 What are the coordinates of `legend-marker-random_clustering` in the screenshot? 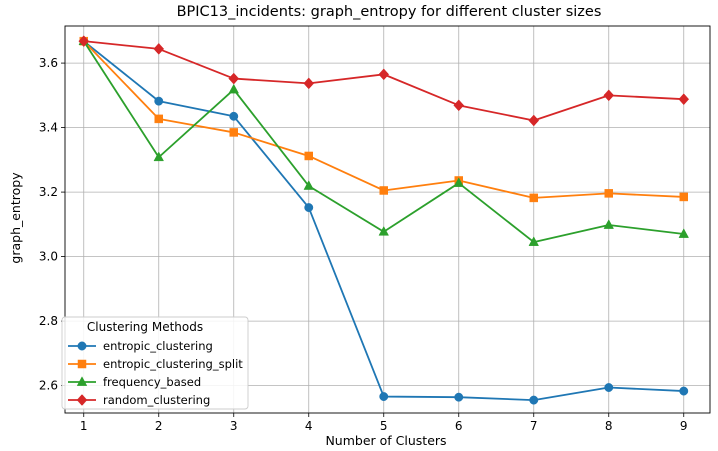 It's located at (82, 400).